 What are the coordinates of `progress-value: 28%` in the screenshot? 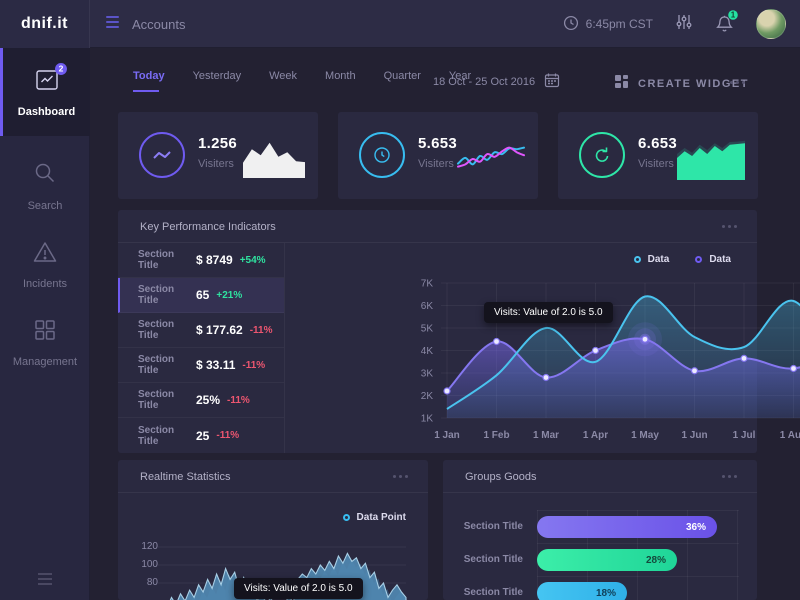 It's located at (655, 560).